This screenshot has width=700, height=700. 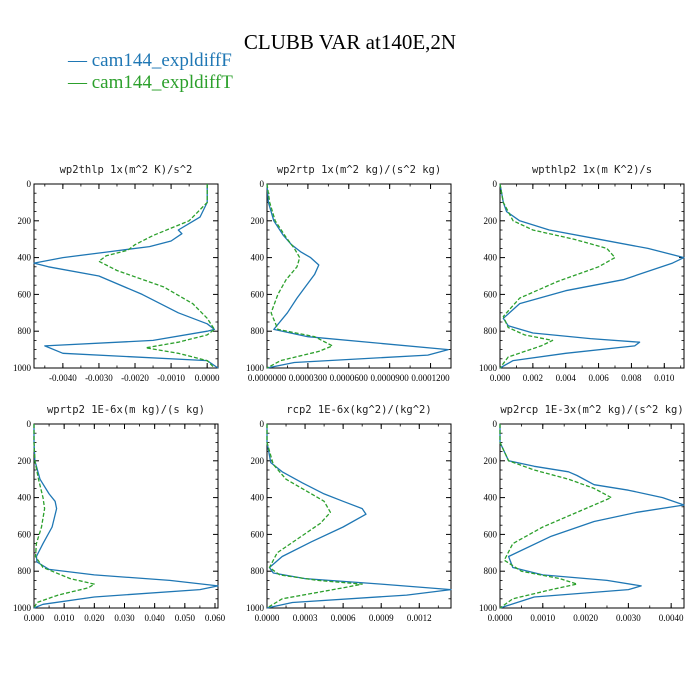 What do you see at coordinates (419, 618) in the screenshot?
I see `x-tick-label: 0.0012` at bounding box center [419, 618].